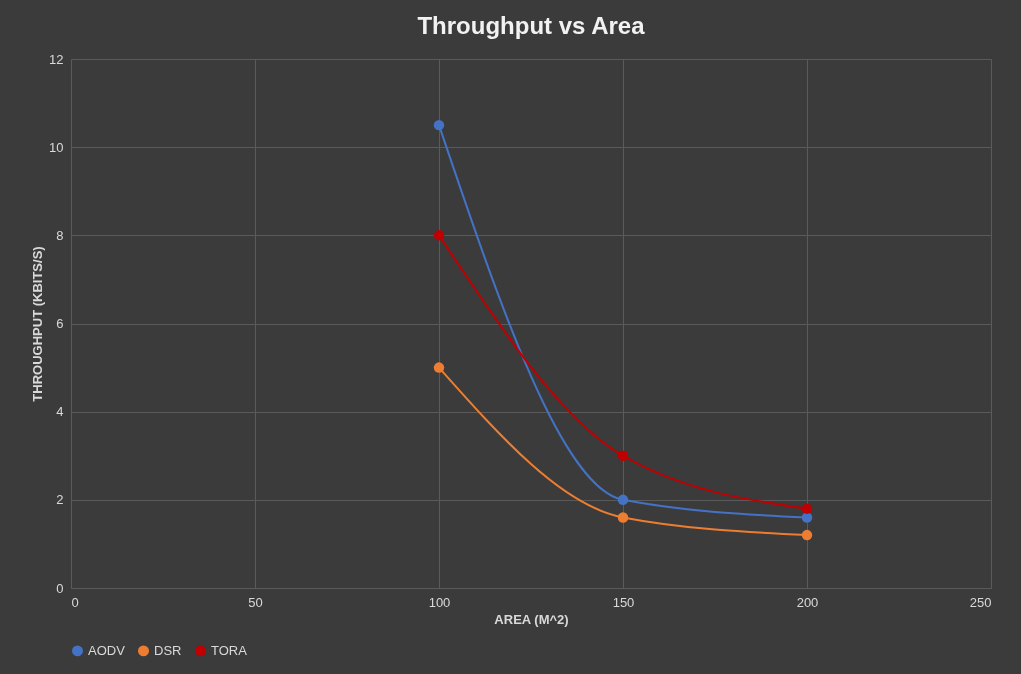 This screenshot has width=1021, height=674. I want to click on x-tick-label: 0, so click(75, 602).